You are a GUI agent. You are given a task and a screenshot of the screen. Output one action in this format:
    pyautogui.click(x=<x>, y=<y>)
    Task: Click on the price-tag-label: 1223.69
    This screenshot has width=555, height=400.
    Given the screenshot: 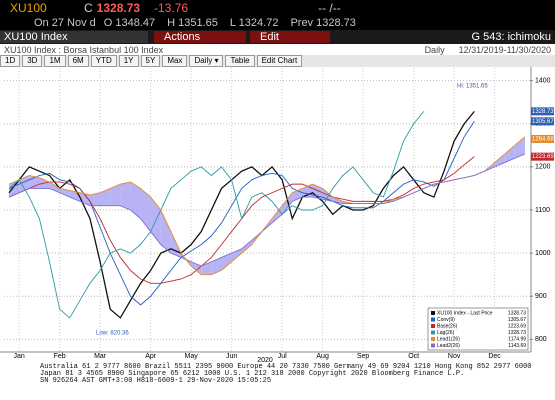 What is the action you would take?
    pyautogui.click(x=543, y=157)
    